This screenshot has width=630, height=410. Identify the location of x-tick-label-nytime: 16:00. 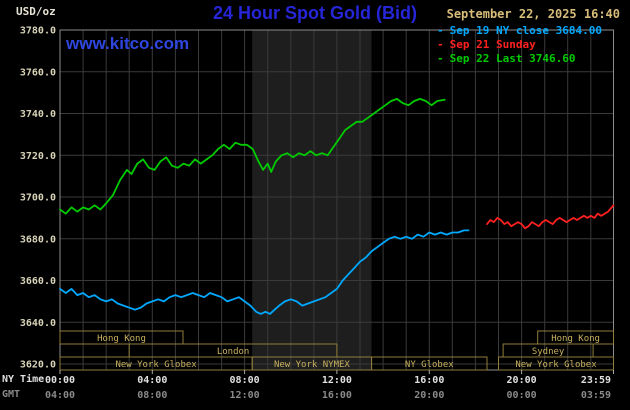
(429, 380).